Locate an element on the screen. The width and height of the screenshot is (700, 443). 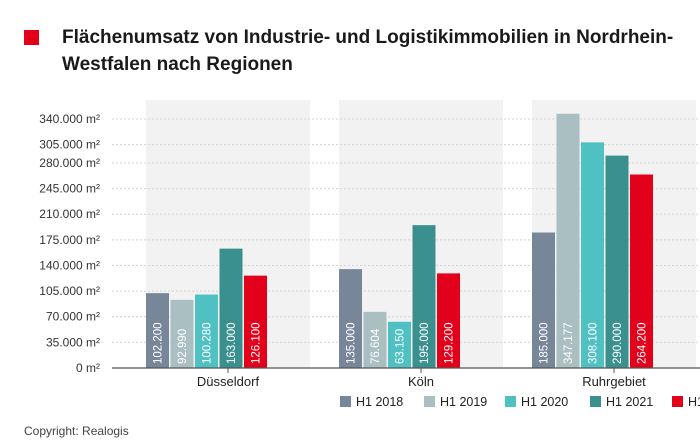
y-tick-label: 105.000 m² is located at coordinates (69, 291).